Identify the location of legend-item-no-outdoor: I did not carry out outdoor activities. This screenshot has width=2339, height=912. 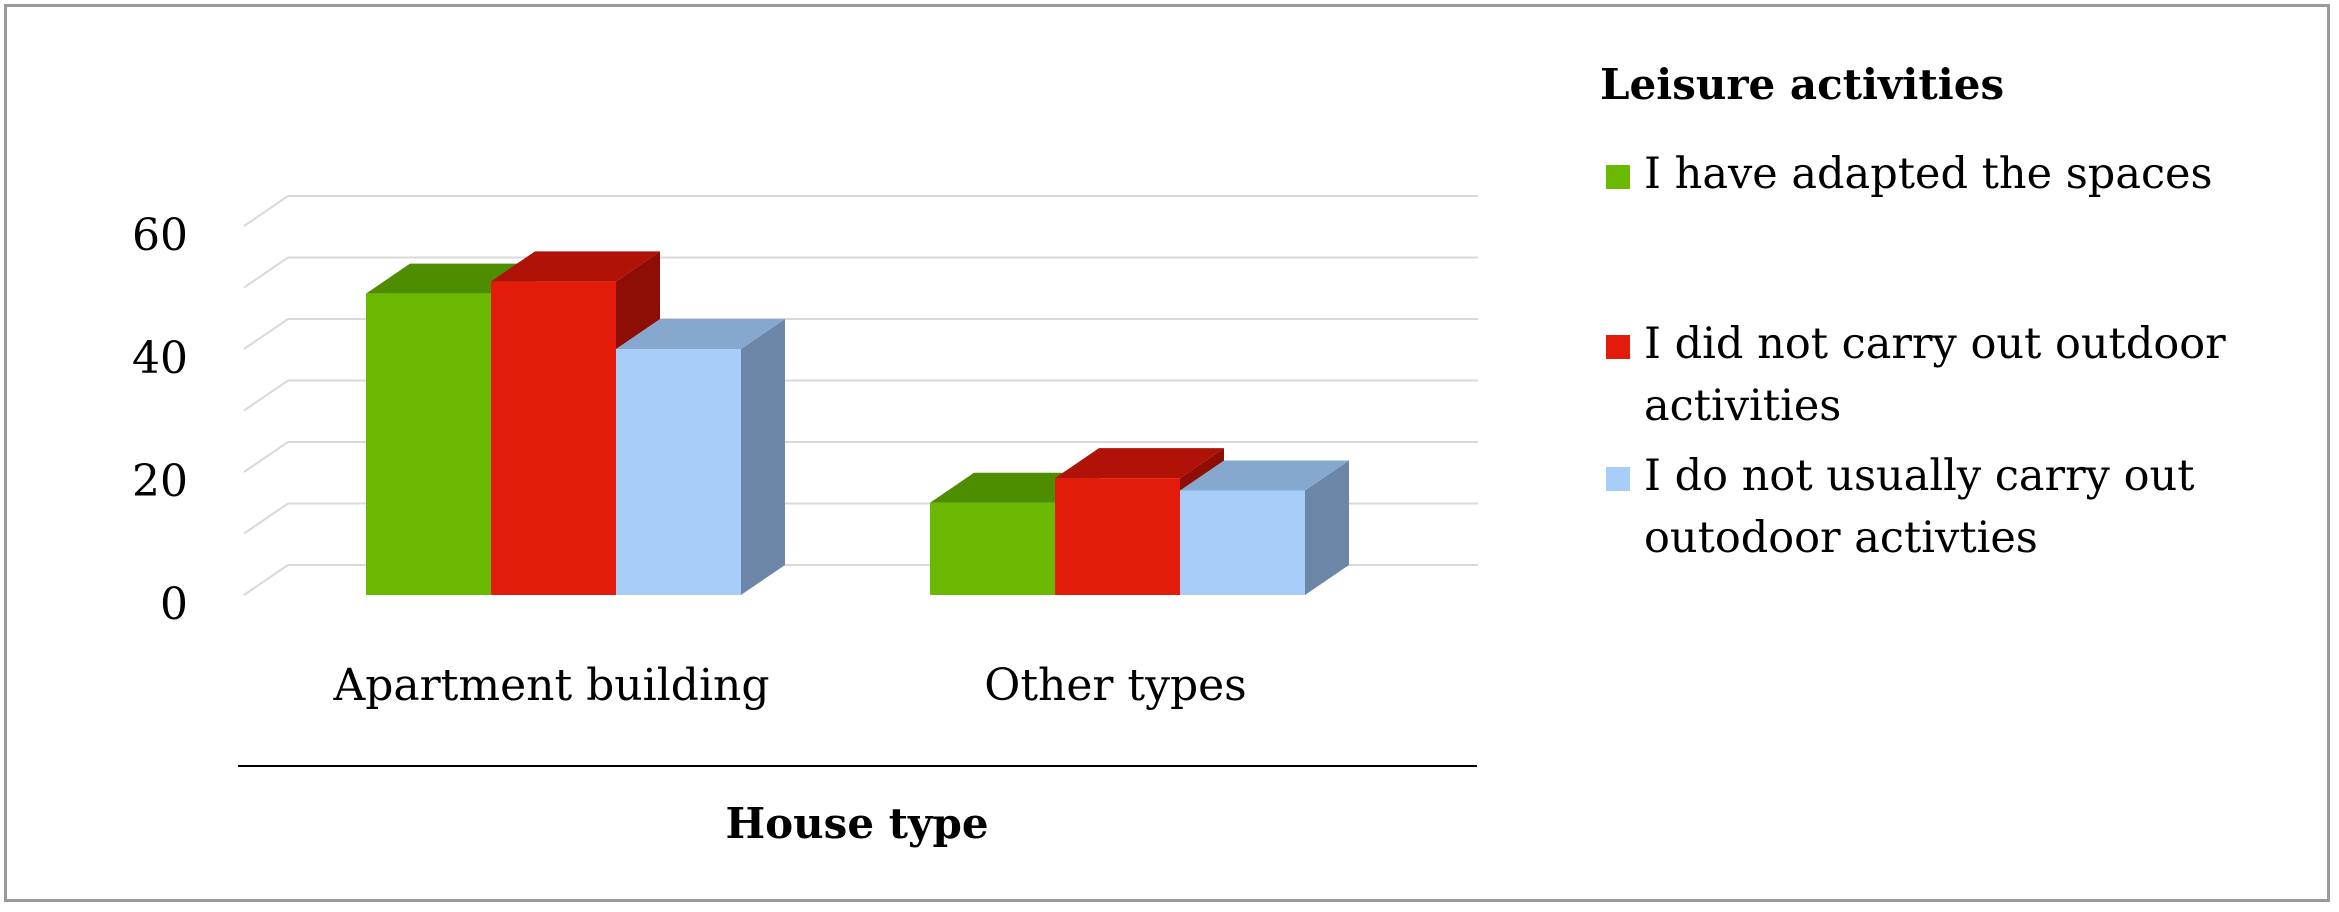
(1960, 379).